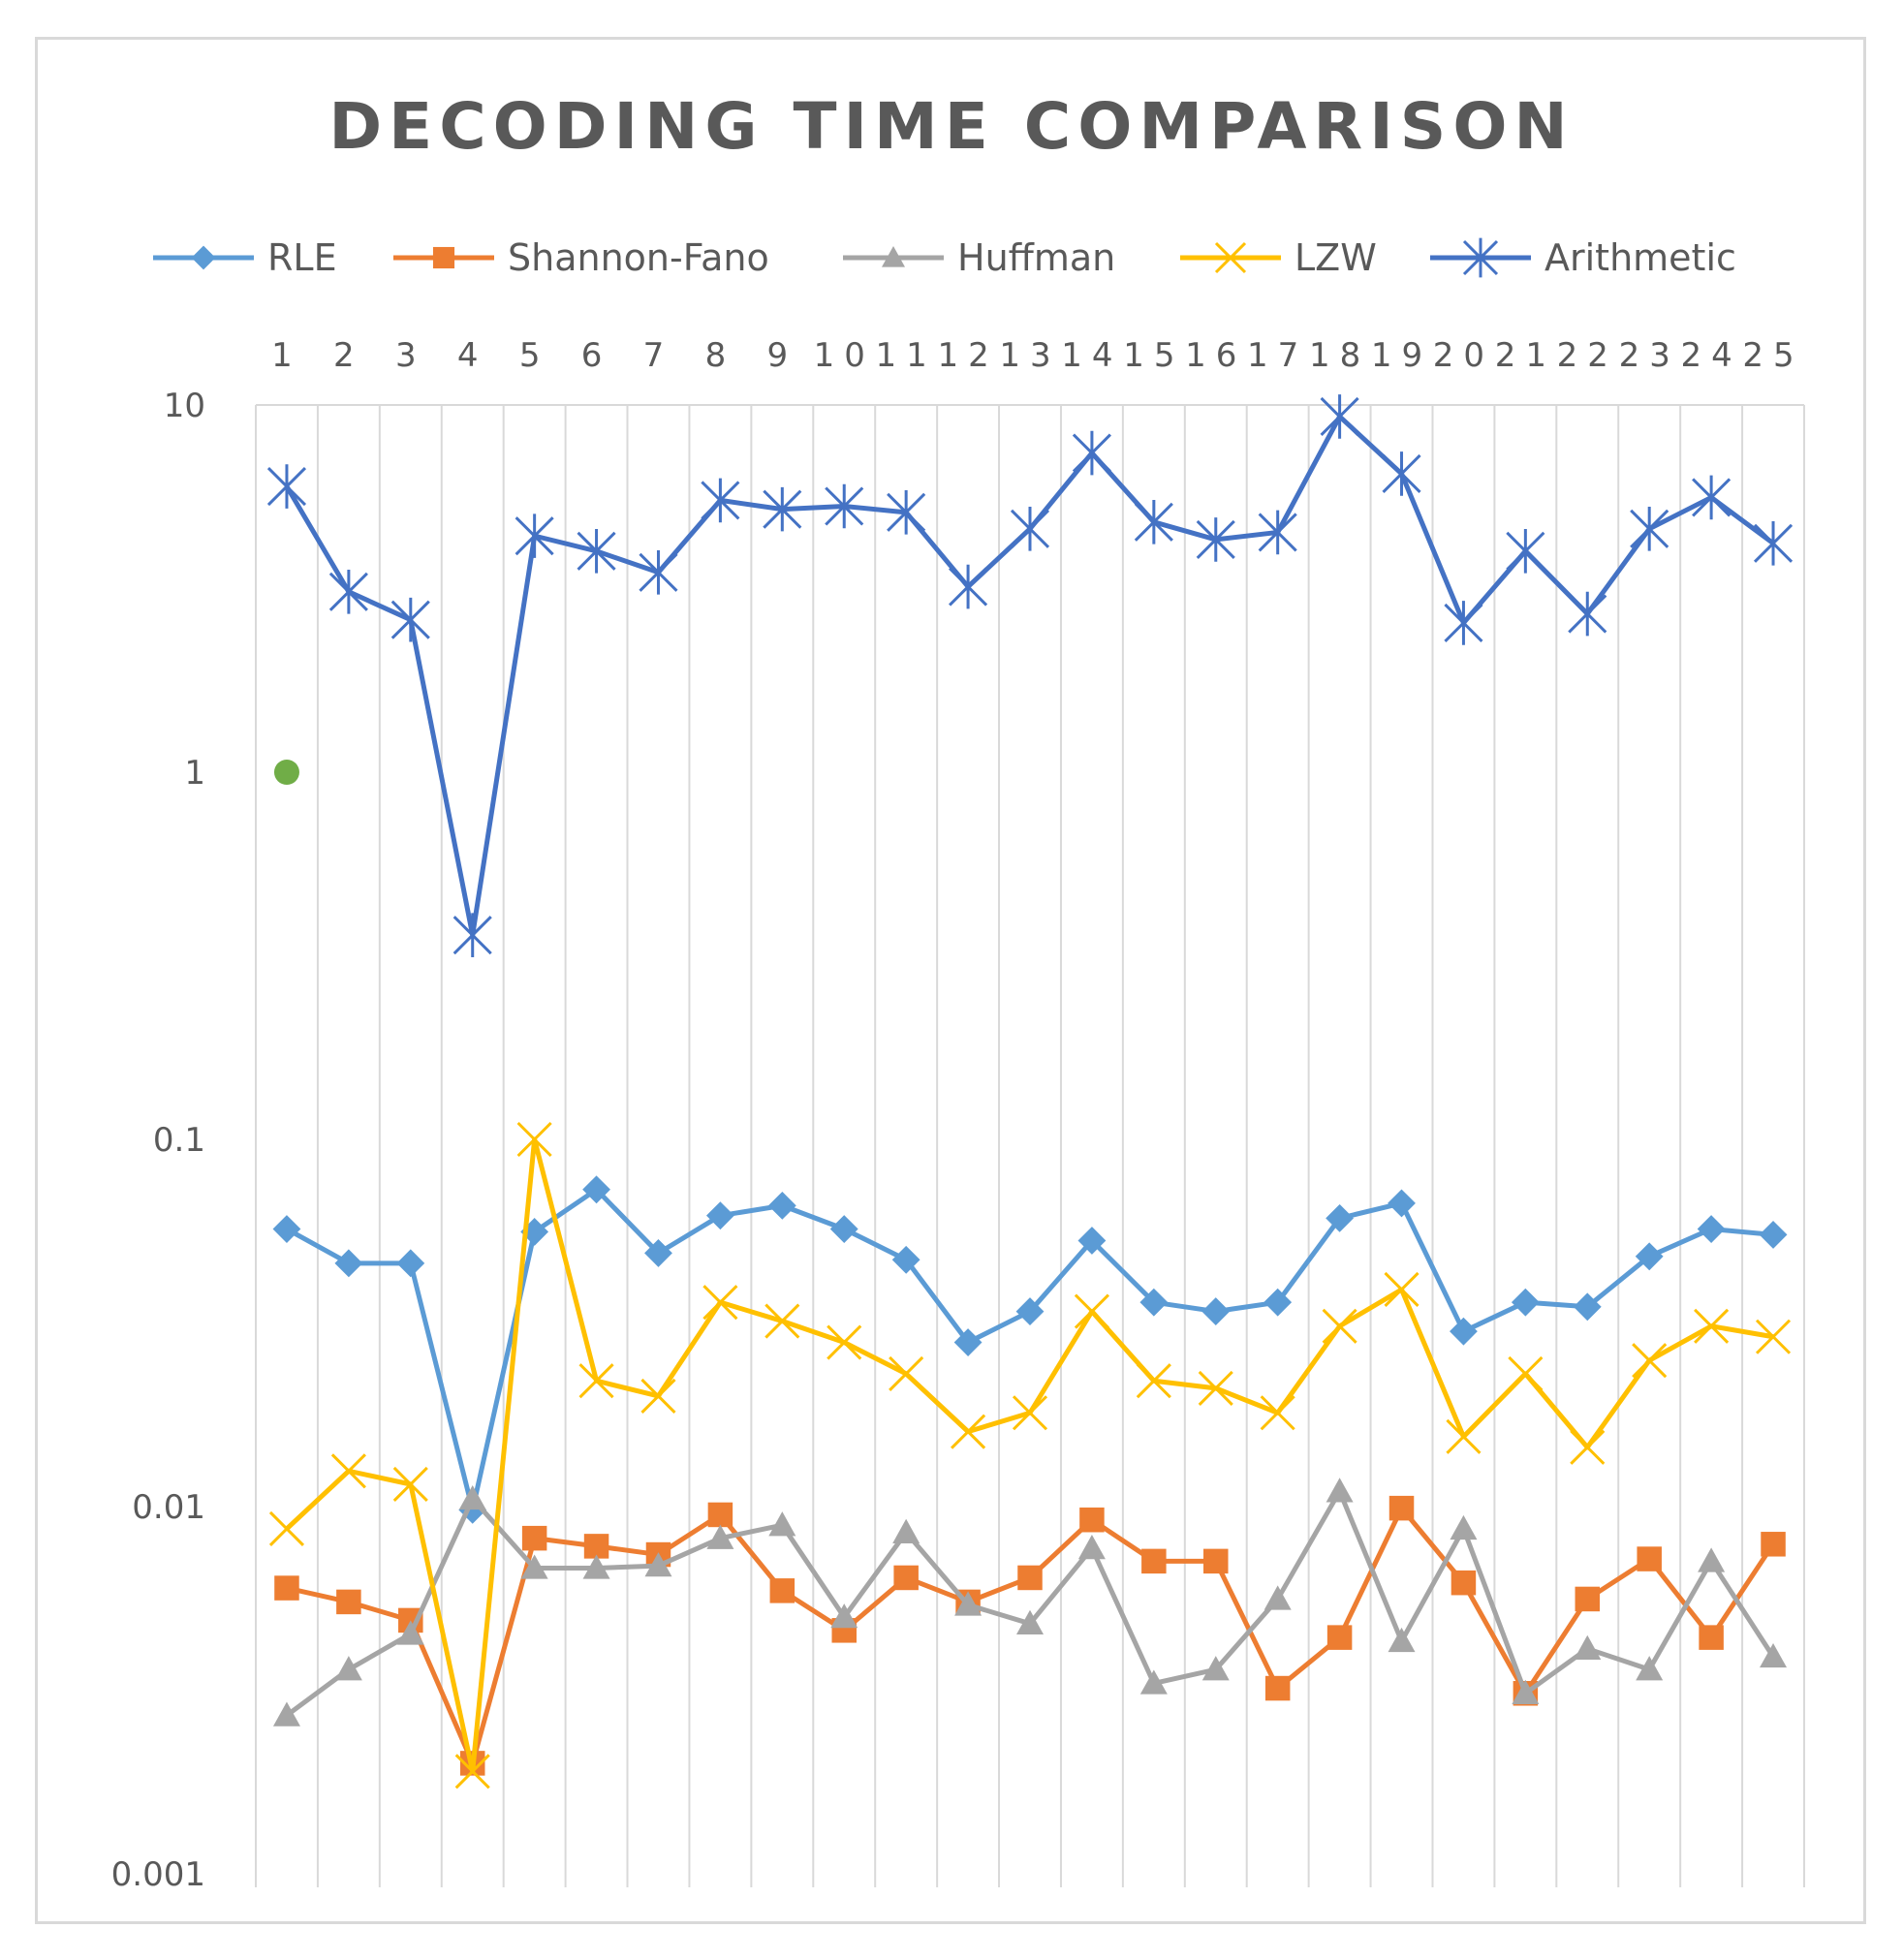 The image size is (1903, 1960). Describe the element at coordinates (894, 256) in the screenshot. I see `legend-marker-huffman` at that location.